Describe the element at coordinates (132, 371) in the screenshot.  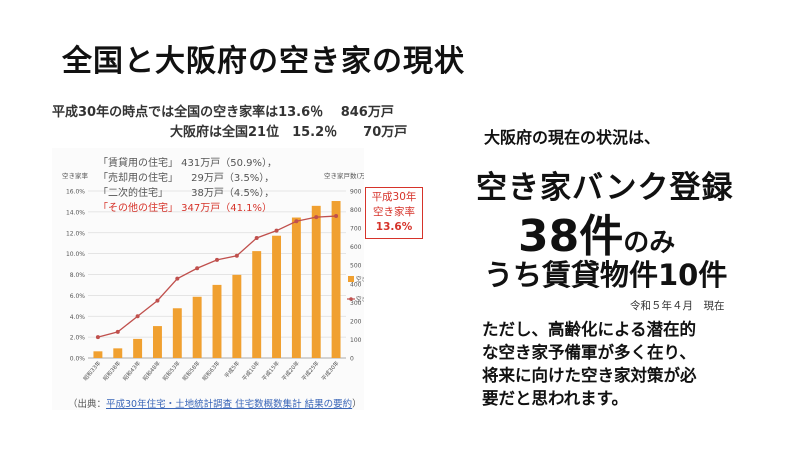
I see `x-tick-label: 昭和43年` at that location.